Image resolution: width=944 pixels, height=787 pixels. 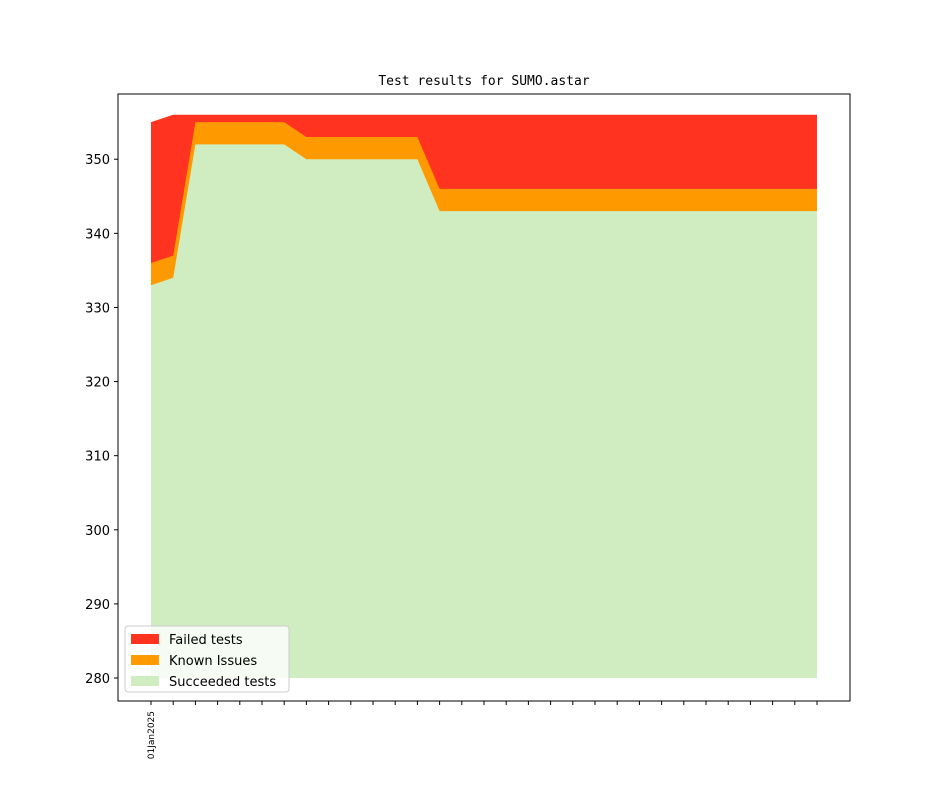 I want to click on legend-box, so click(x=207, y=659).